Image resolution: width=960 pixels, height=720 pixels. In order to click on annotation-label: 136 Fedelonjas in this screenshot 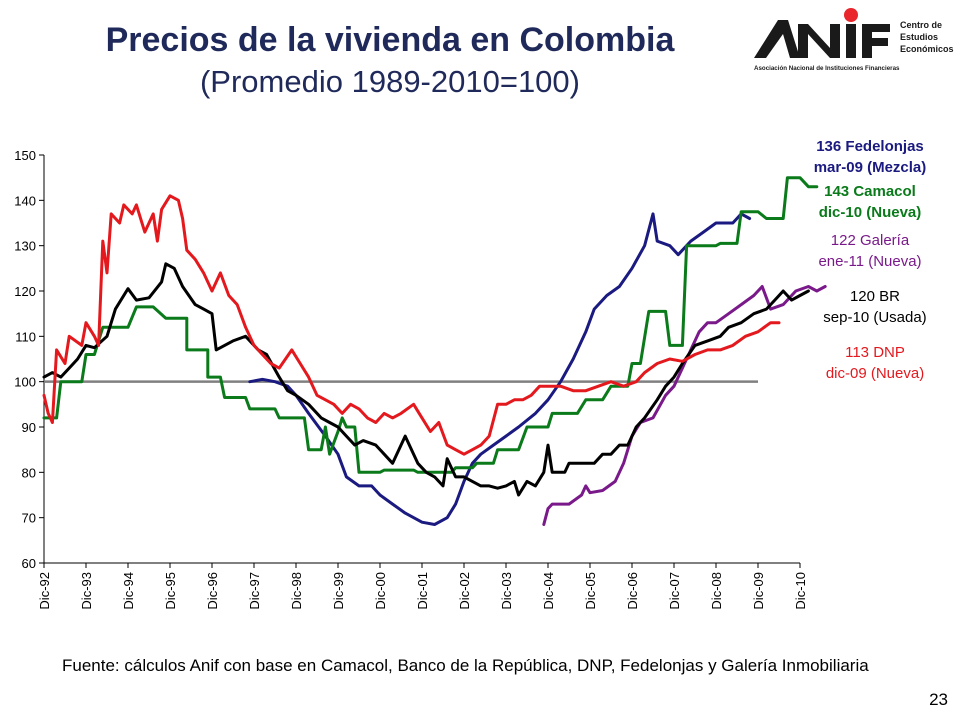, I will do `click(870, 146)`.